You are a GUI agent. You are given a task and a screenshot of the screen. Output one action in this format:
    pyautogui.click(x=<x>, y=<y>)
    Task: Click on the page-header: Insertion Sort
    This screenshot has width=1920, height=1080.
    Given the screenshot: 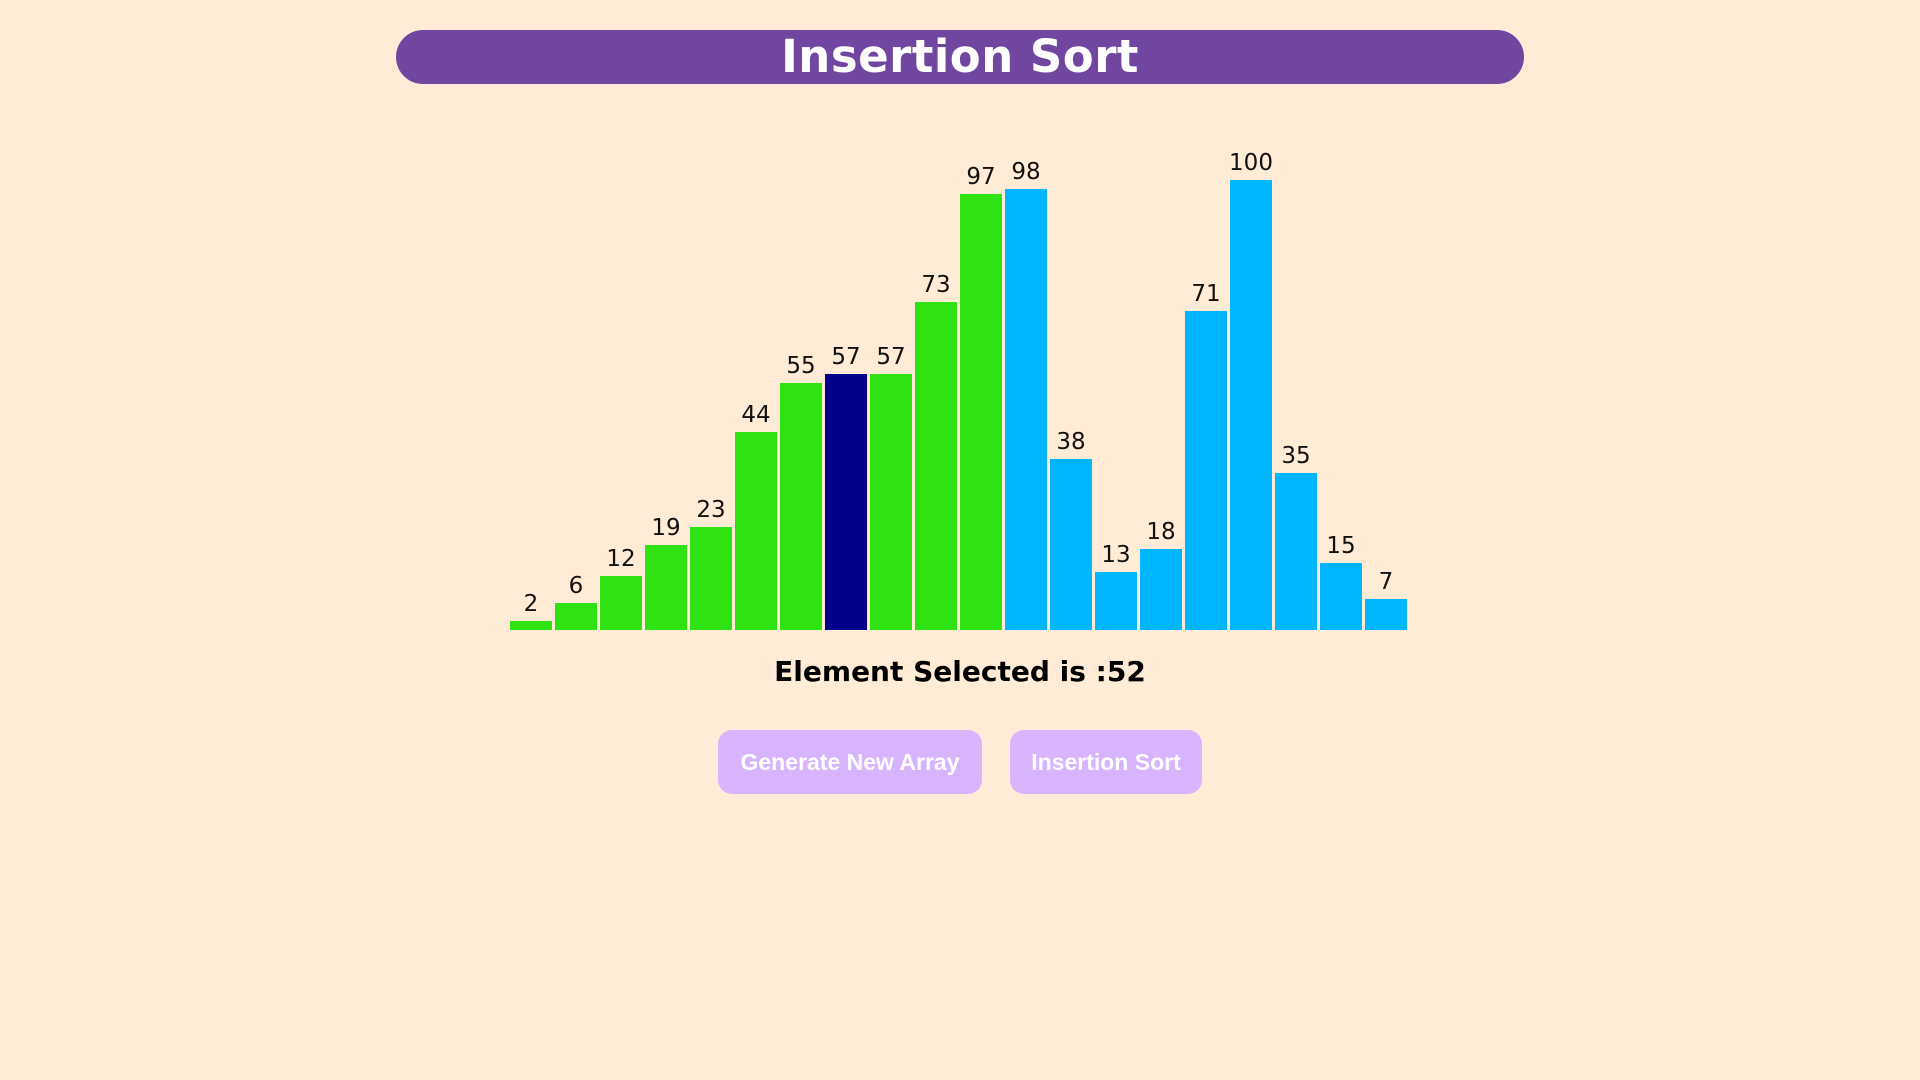 What is the action you would take?
    pyautogui.click(x=960, y=57)
    